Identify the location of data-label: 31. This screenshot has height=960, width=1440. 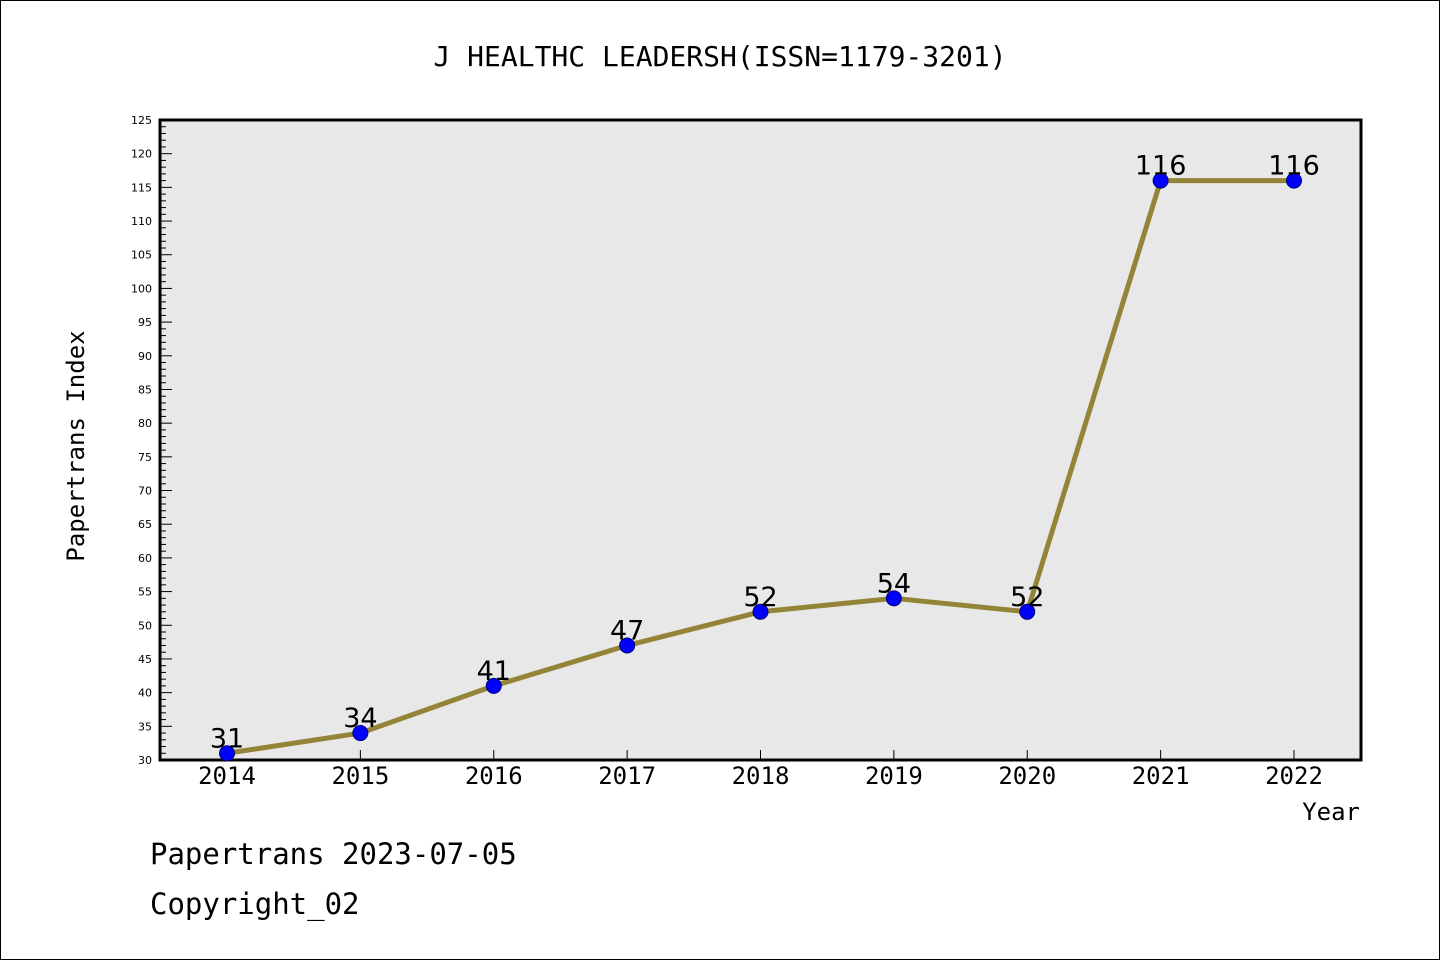
(227, 738).